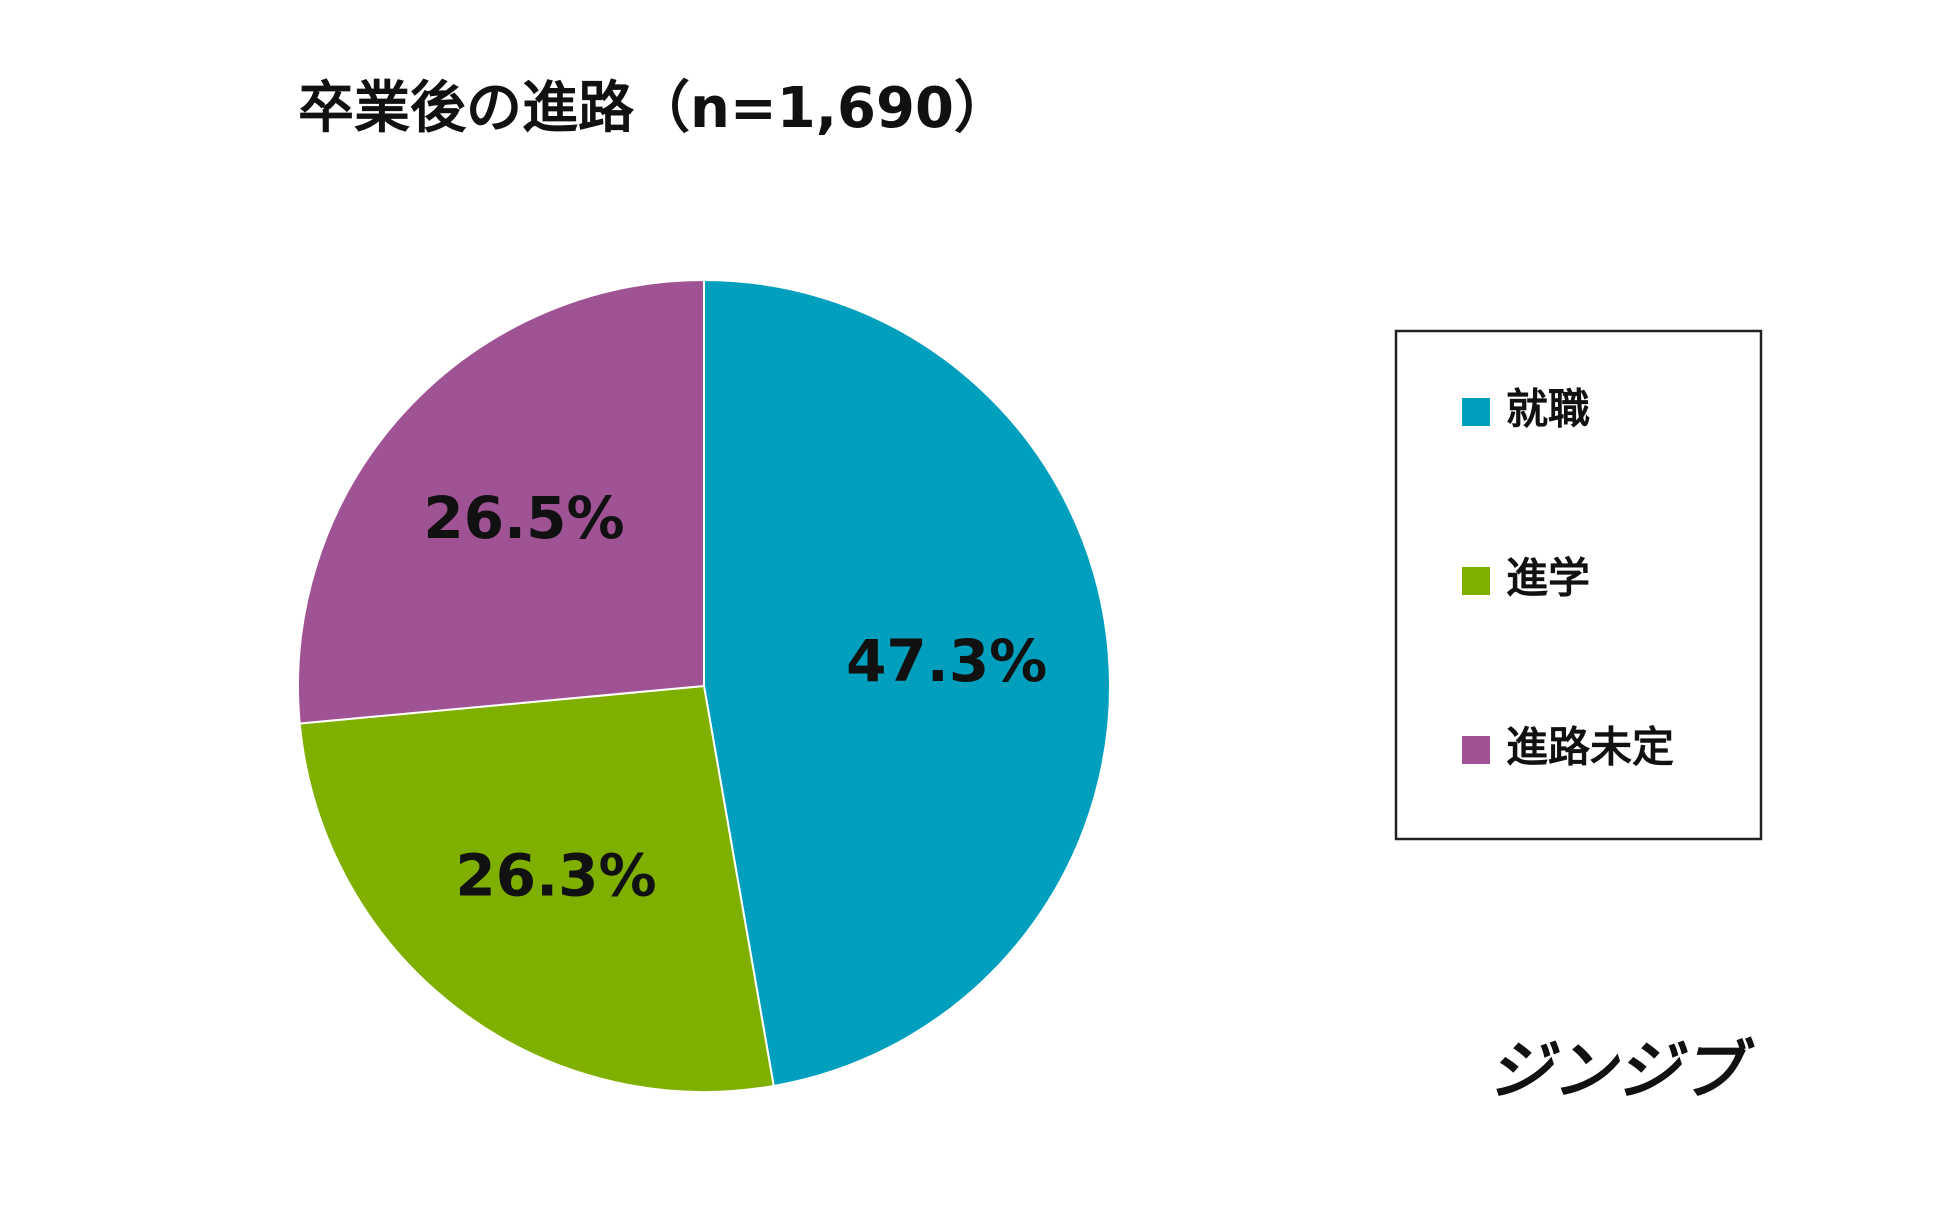  Describe the element at coordinates (523, 518) in the screenshot. I see `data-label: 26.5%` at that location.